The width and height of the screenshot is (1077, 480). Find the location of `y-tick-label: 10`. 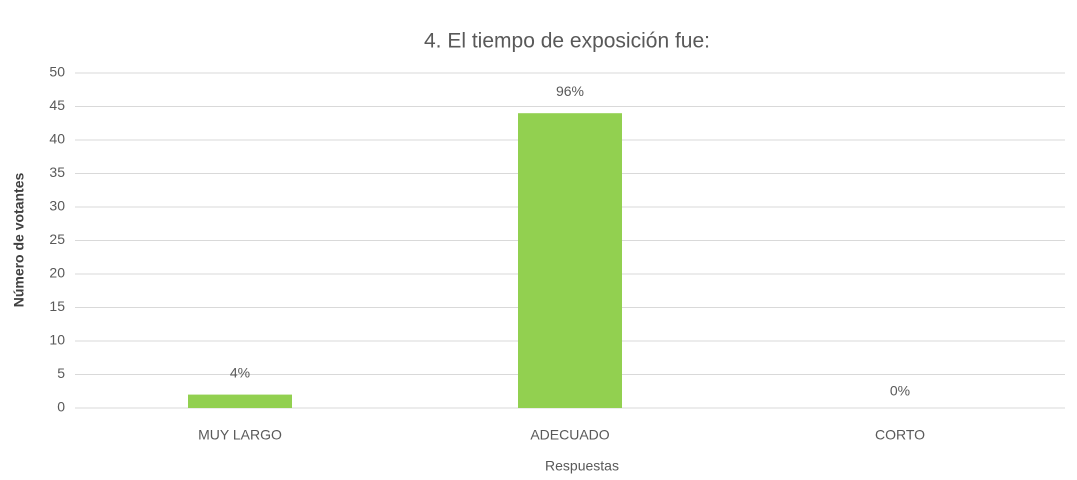

y-tick-label: 10 is located at coordinates (57, 340).